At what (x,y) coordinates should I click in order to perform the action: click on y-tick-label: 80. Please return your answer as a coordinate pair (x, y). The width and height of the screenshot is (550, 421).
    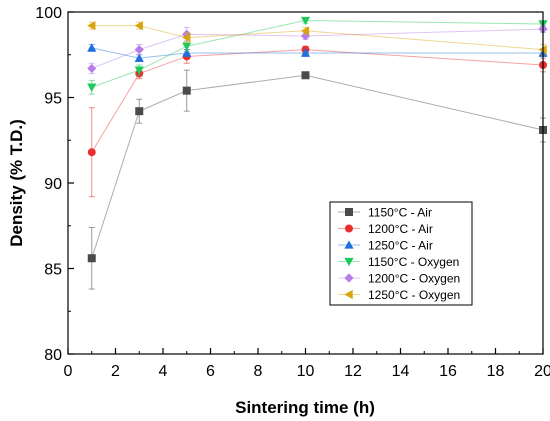
    Looking at the image, I should click on (53, 355).